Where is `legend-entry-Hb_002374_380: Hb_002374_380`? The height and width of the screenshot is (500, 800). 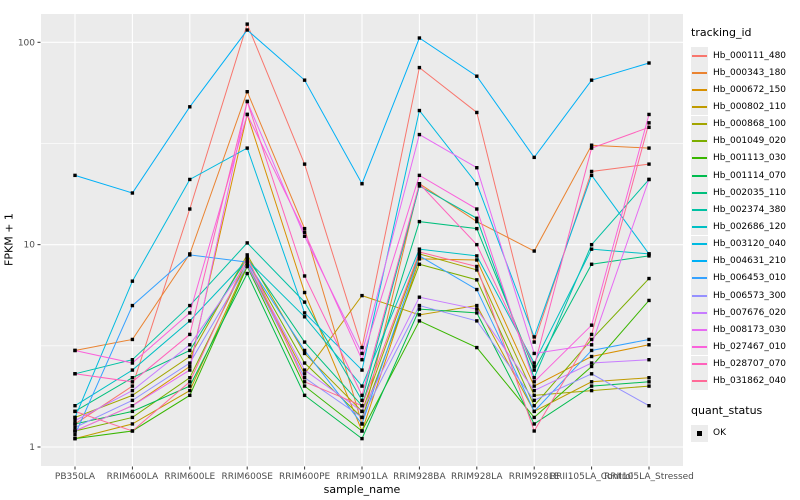
legend-entry-Hb_002374_380: Hb_002374_380 is located at coordinates (745, 210).